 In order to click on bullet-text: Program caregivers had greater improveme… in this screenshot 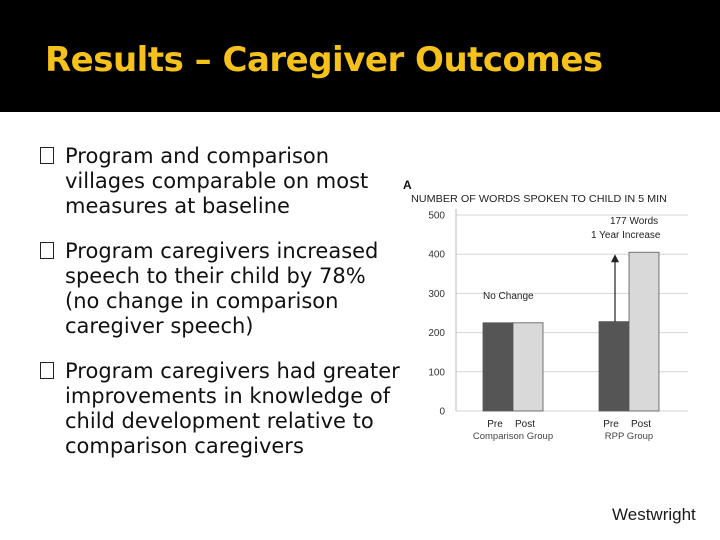, I will do `click(232, 408)`.